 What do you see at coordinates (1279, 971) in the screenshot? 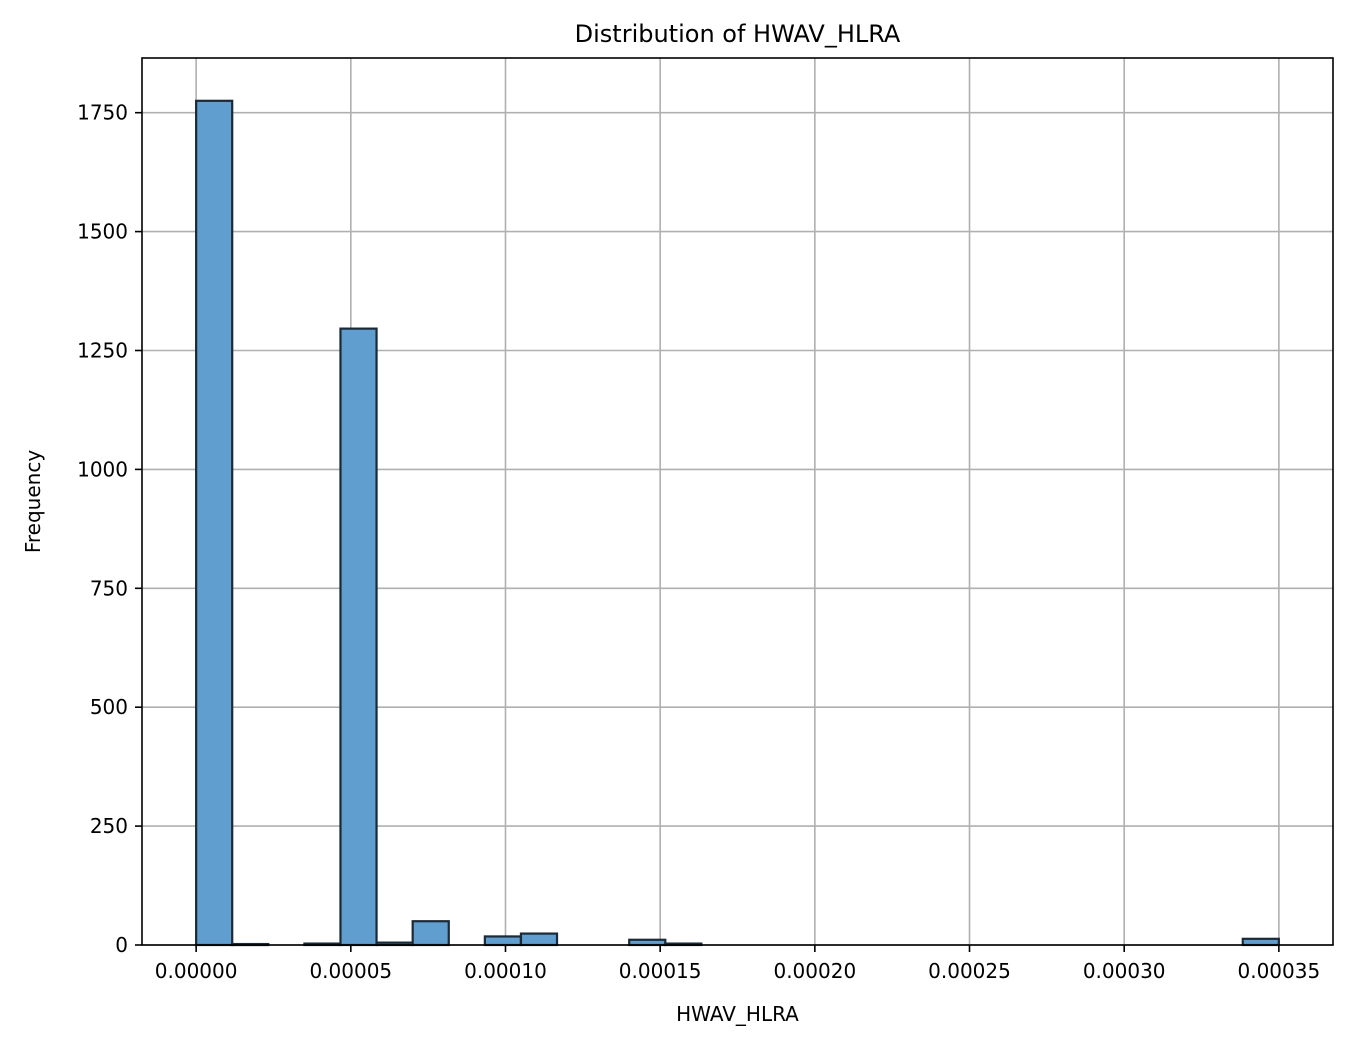
I see `x-tick-label-7: 0.00035` at bounding box center [1279, 971].